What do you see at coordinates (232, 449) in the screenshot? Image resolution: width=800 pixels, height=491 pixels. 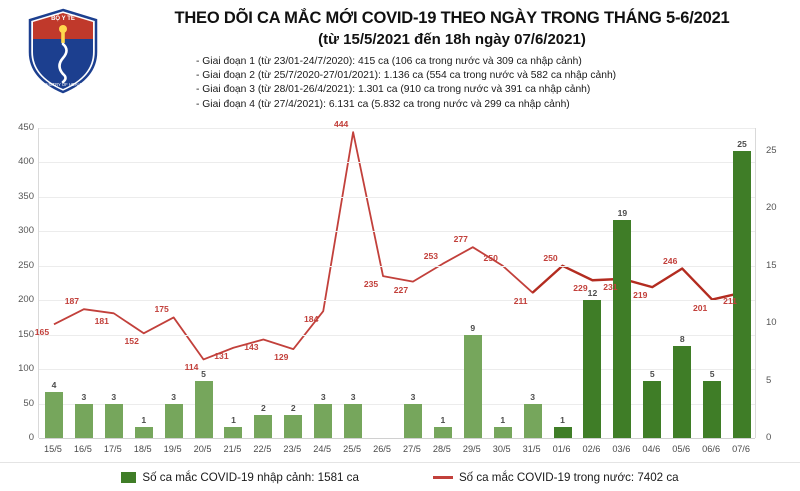 I see `x-axis-tick: 21/5` at bounding box center [232, 449].